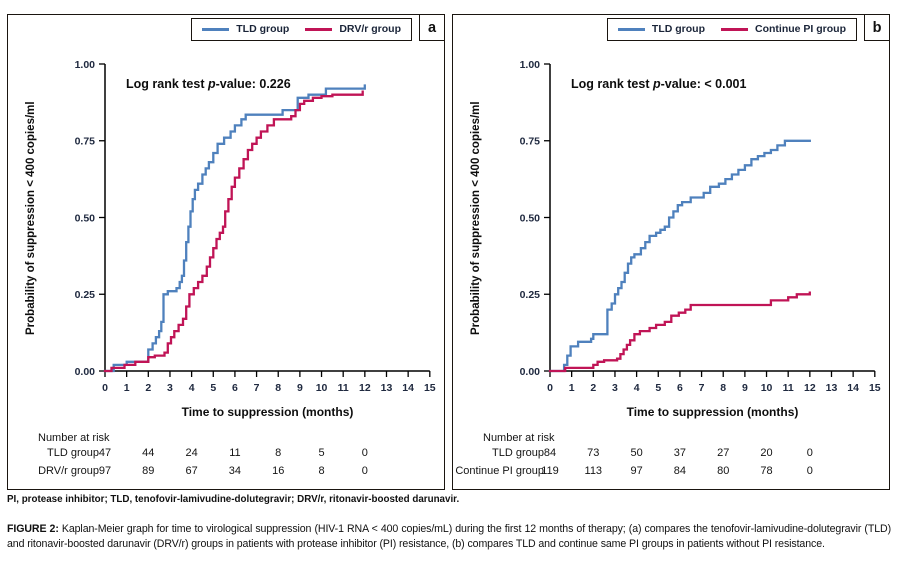  I want to click on risk-value: 113, so click(593, 471).